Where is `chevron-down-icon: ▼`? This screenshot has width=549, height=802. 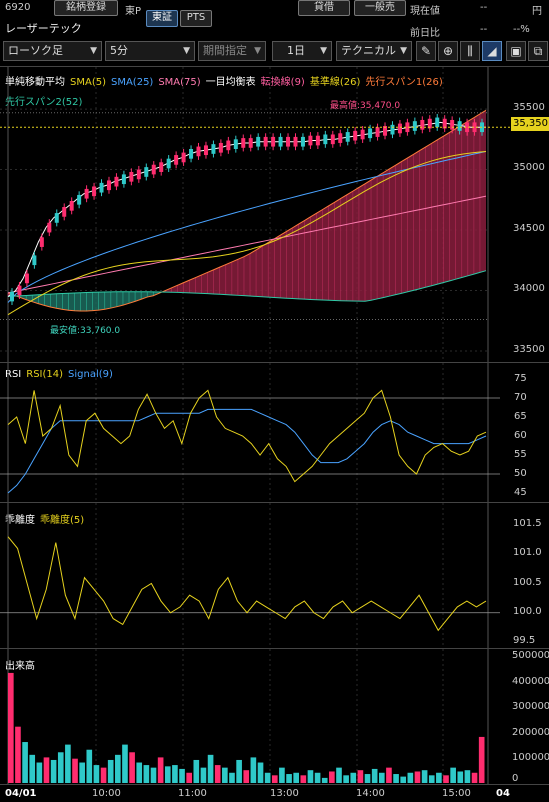 chevron-down-icon: ▼ is located at coordinates (323, 51).